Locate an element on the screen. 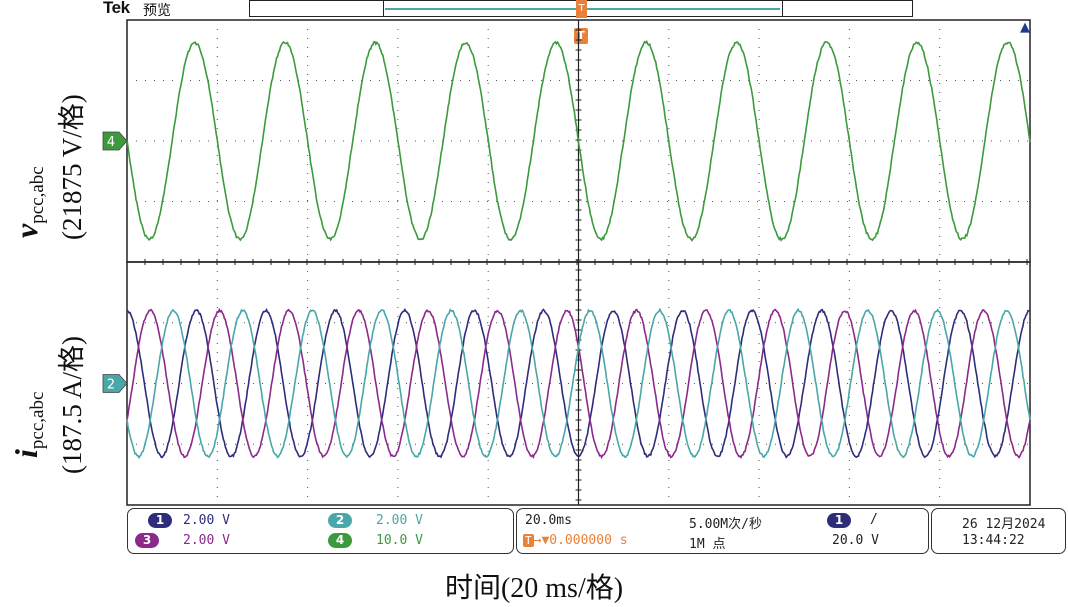 Image resolution: width=1068 pixels, height=607 pixels. ch1-badge: 1 is located at coordinates (160, 520).